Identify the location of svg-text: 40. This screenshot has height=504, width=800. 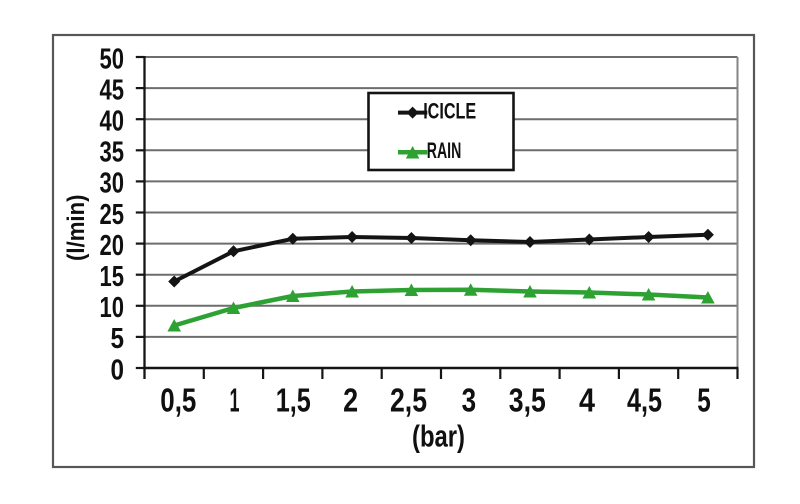
(112, 122).